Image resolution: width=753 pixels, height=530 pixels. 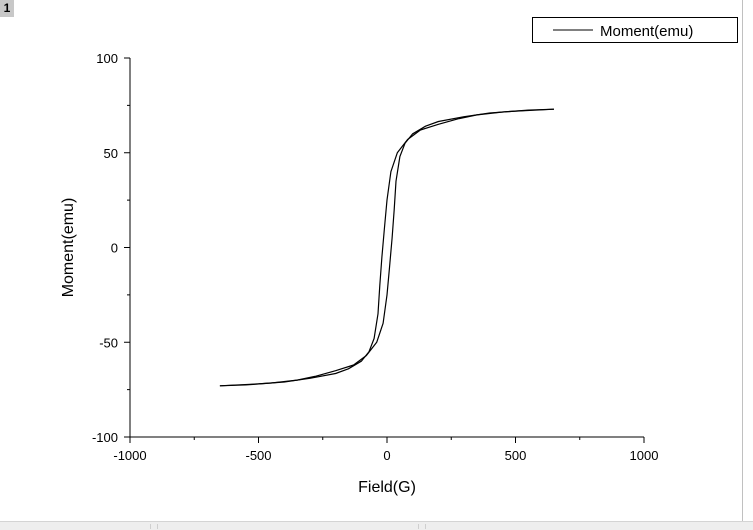 What do you see at coordinates (68, 248) in the screenshot?
I see `y-axis-label: Moment(emu)` at bounding box center [68, 248].